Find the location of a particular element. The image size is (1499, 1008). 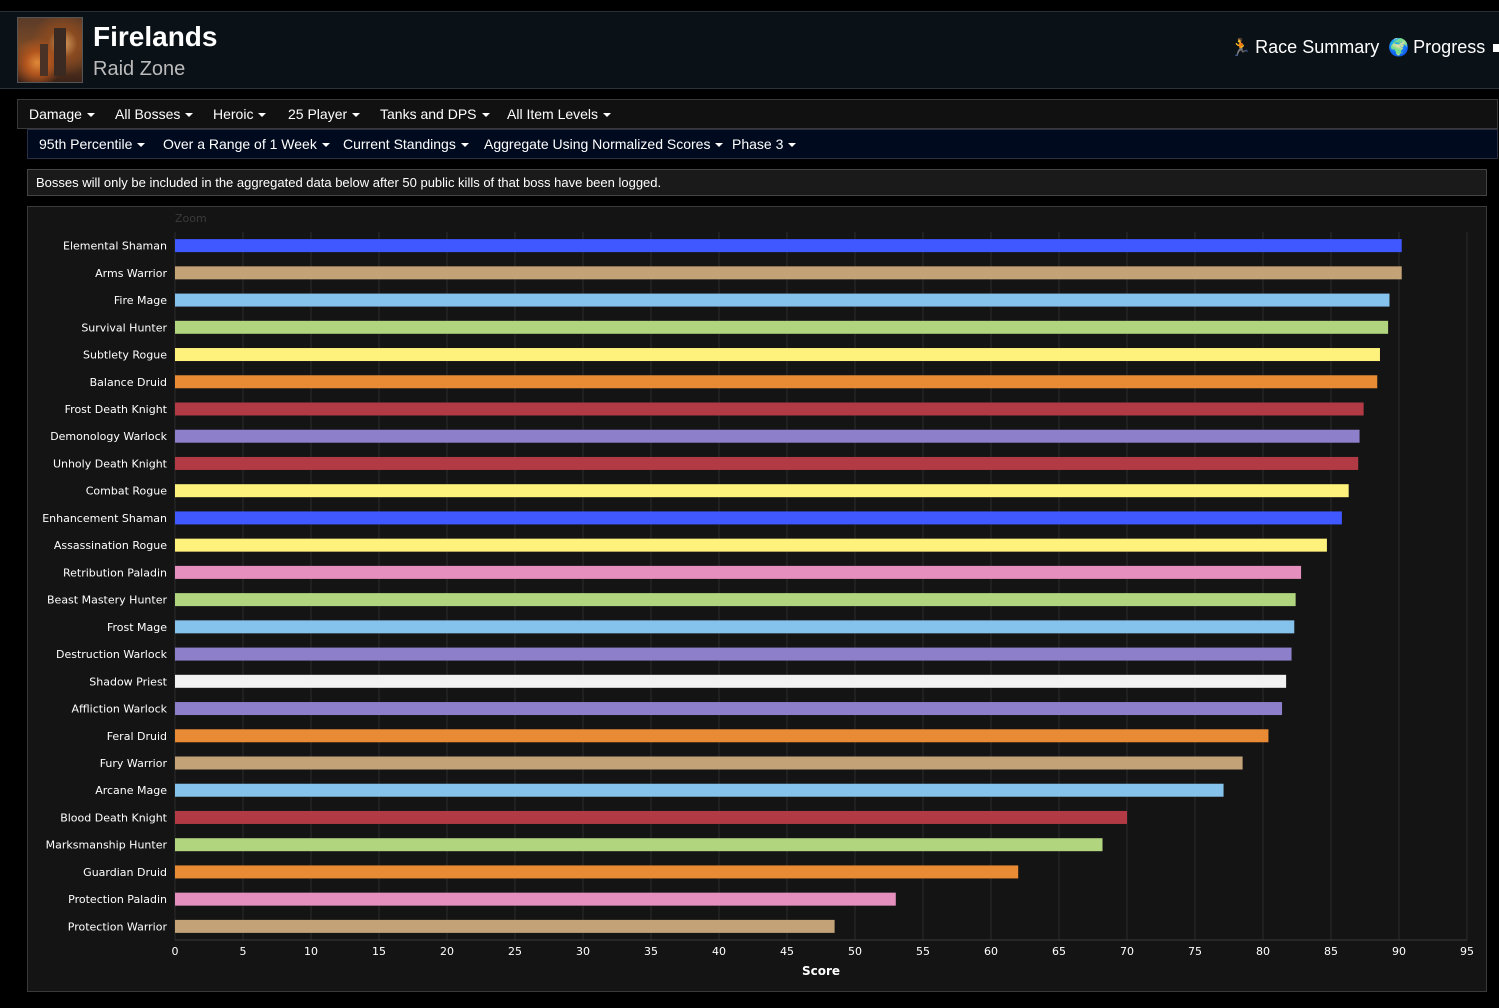

top-border-line is located at coordinates (749, 11).